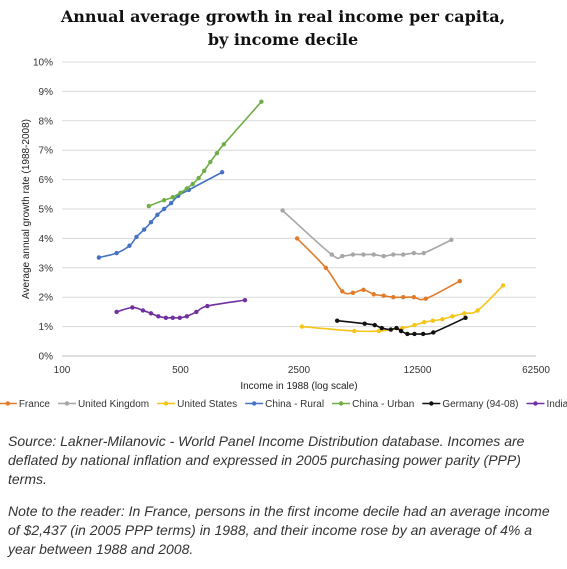 This screenshot has height=569, width=567. What do you see at coordinates (383, 404) in the screenshot?
I see `legend-label: China - Urban` at bounding box center [383, 404].